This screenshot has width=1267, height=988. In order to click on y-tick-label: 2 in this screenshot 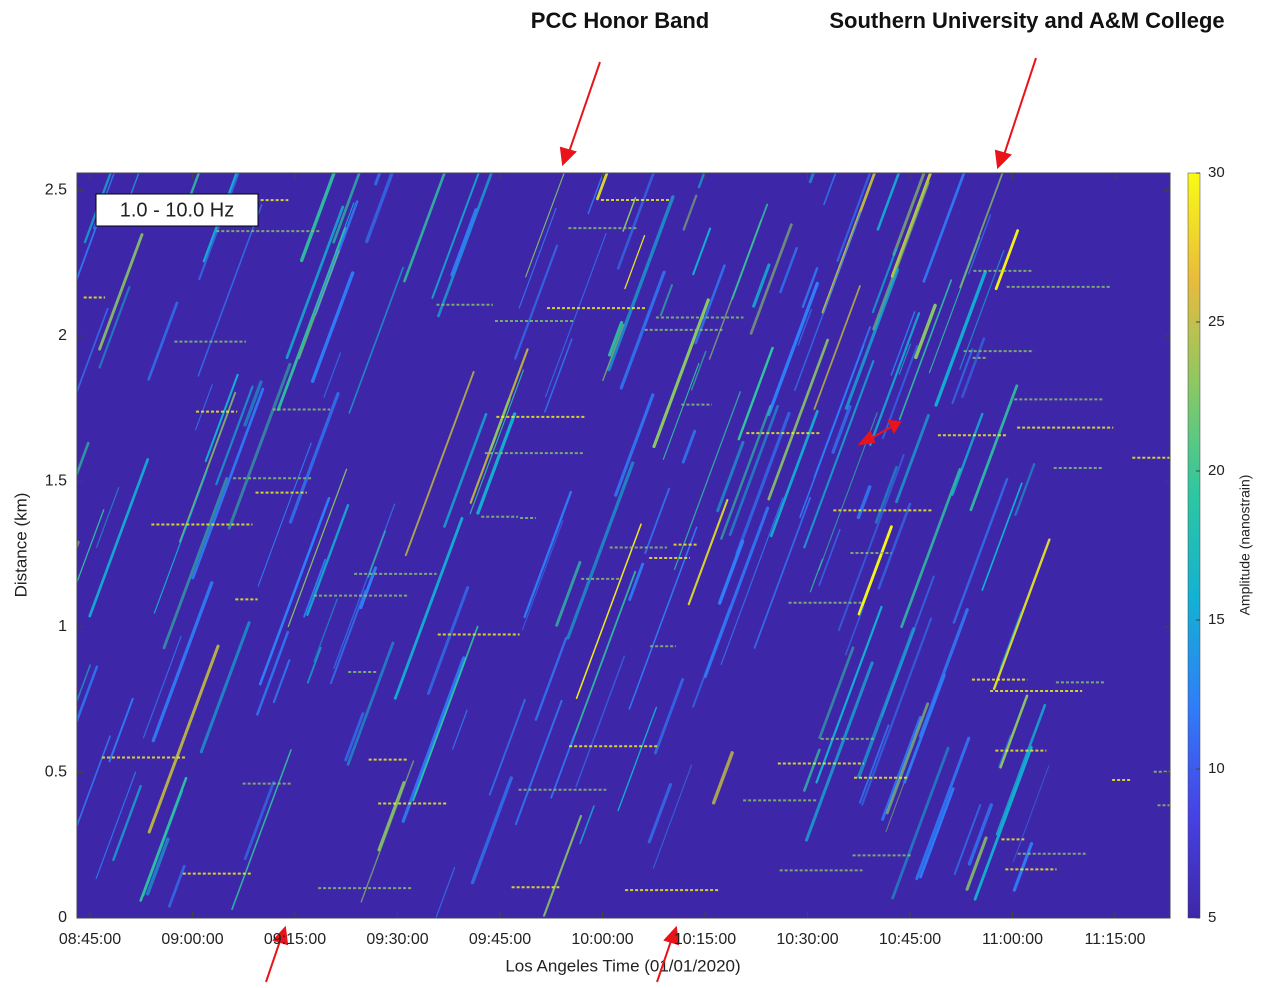, I will do `click(62, 335)`.